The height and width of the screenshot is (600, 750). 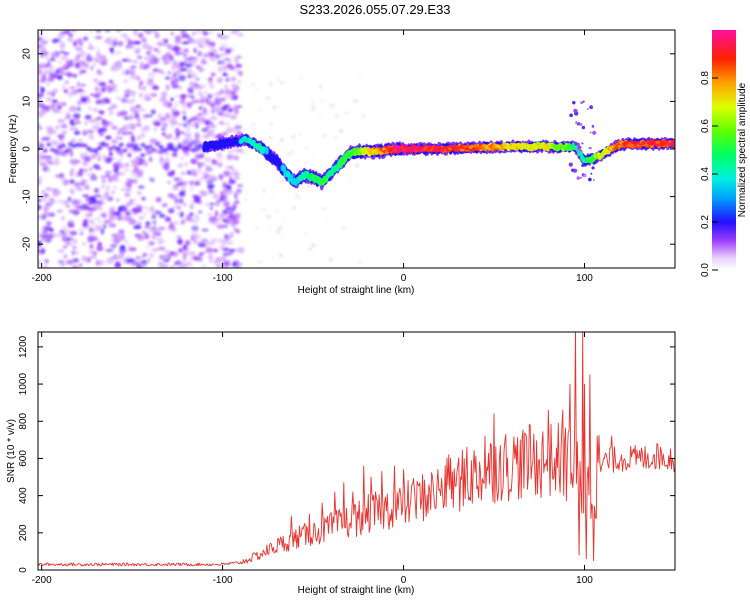 What do you see at coordinates (705, 126) in the screenshot?
I see `colorbar-tick-label: 0.6` at bounding box center [705, 126].